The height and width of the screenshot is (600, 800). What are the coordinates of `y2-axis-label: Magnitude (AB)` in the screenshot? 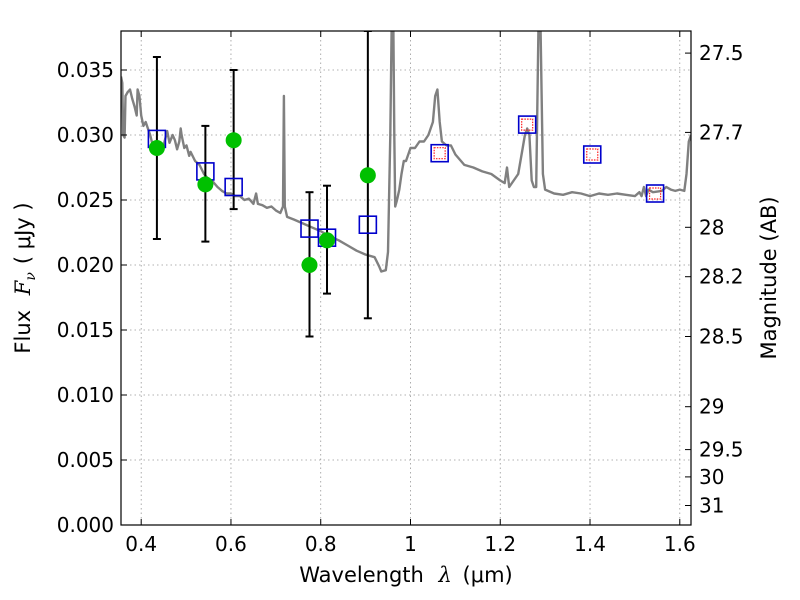 It's located at (769, 277).